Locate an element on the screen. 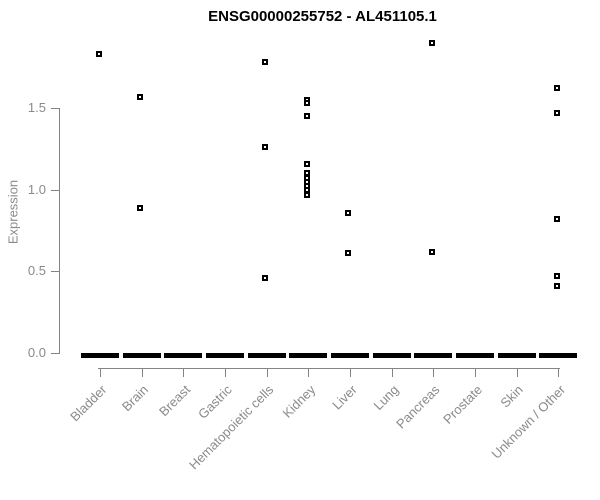 The width and height of the screenshot is (600, 500). x-tick-label: Liver is located at coordinates (344, 397).